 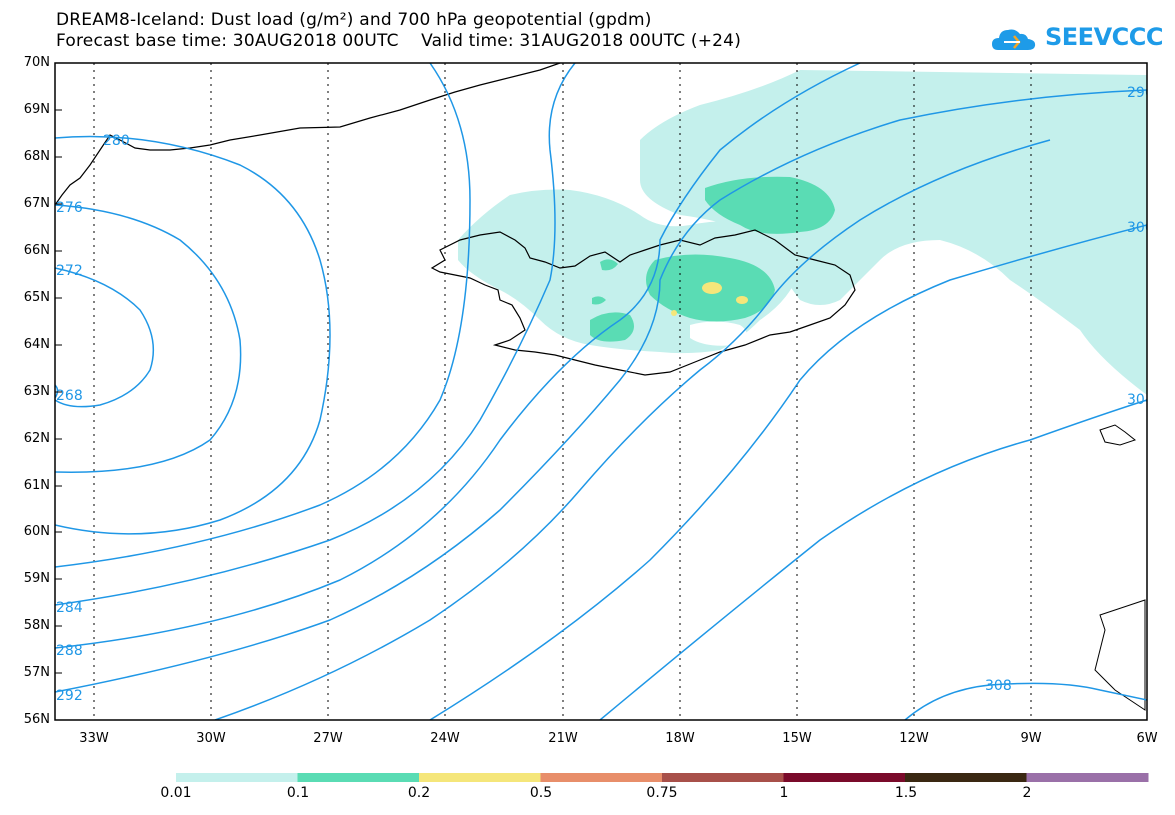 What do you see at coordinates (797, 738) in the screenshot?
I see `lon-label: 15W` at bounding box center [797, 738].